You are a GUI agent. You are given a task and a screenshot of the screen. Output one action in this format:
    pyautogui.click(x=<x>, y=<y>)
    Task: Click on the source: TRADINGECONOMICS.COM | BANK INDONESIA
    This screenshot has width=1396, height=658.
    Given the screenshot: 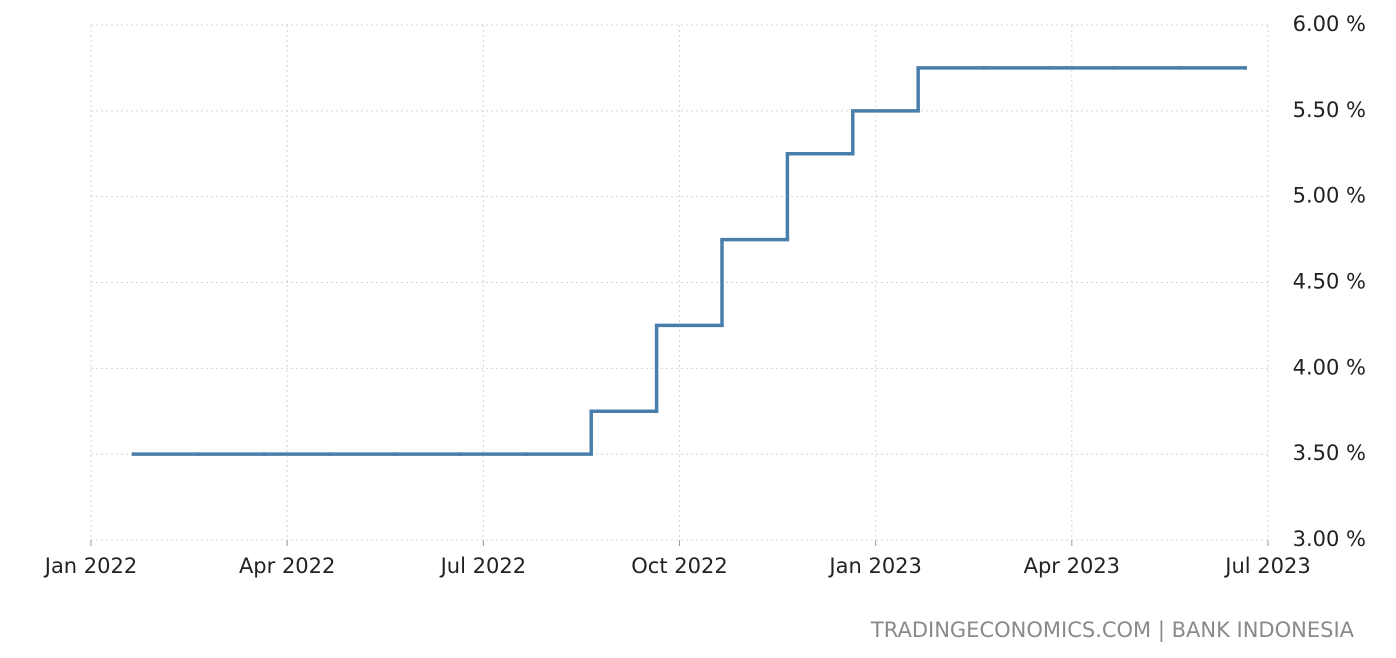 What is the action you would take?
    pyautogui.click(x=1112, y=630)
    